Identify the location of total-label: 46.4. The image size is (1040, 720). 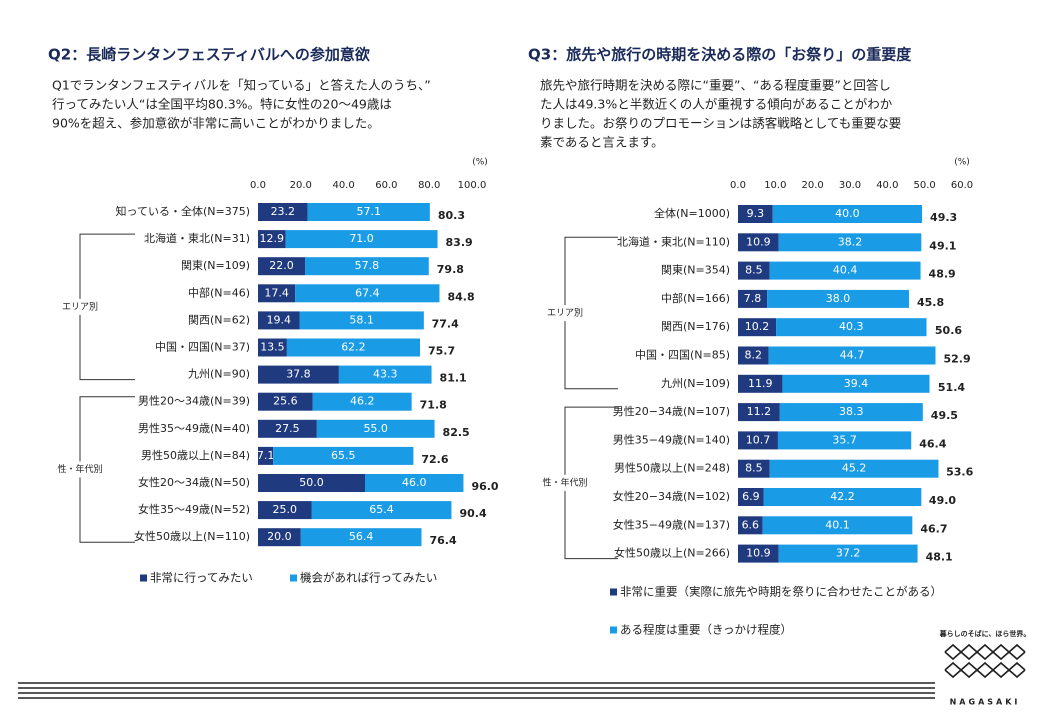
(932, 443).